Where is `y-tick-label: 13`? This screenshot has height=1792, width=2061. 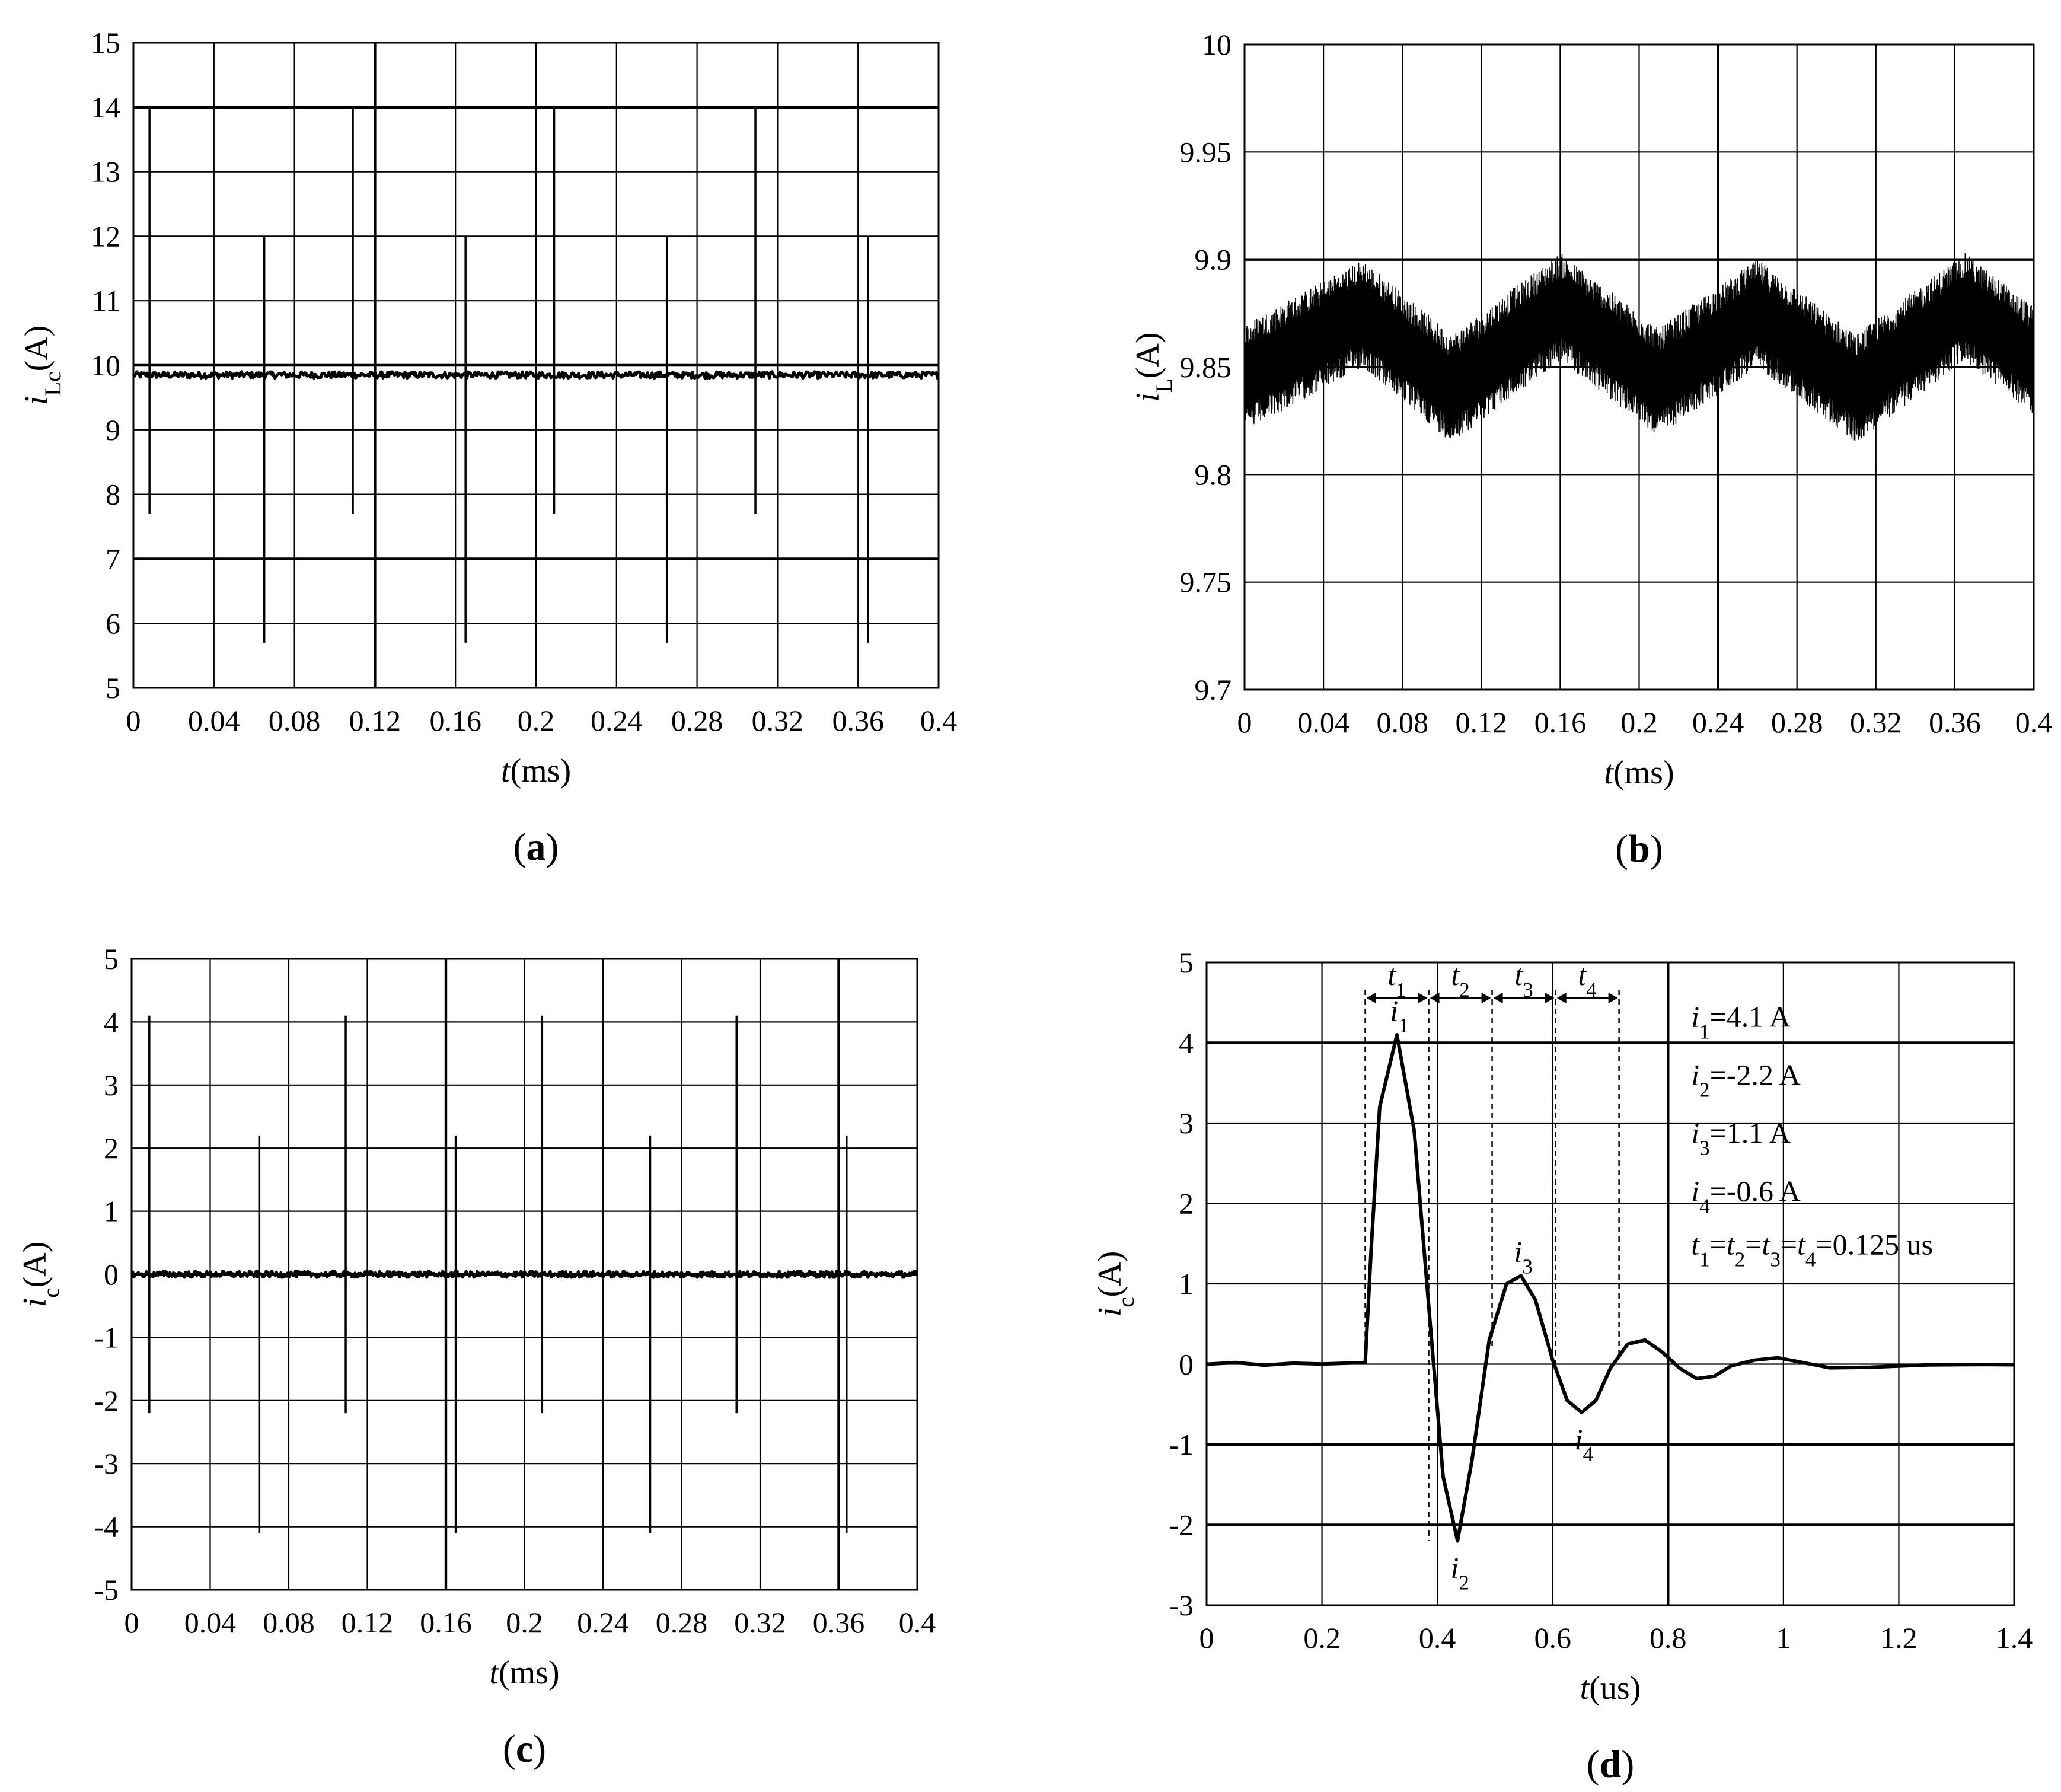 y-tick-label: 13 is located at coordinates (105, 172).